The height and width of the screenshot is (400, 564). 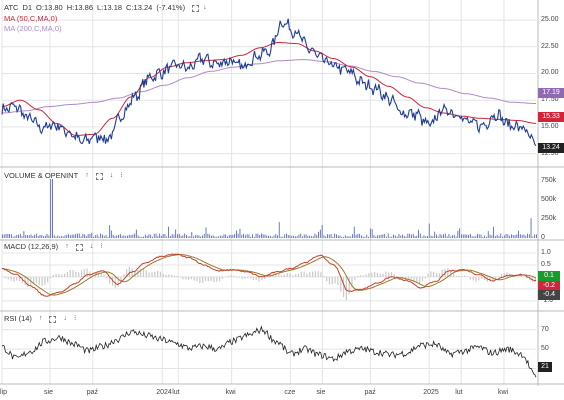 What do you see at coordinates (269, 86) in the screenshot?
I see `ma200-line` at bounding box center [269, 86].